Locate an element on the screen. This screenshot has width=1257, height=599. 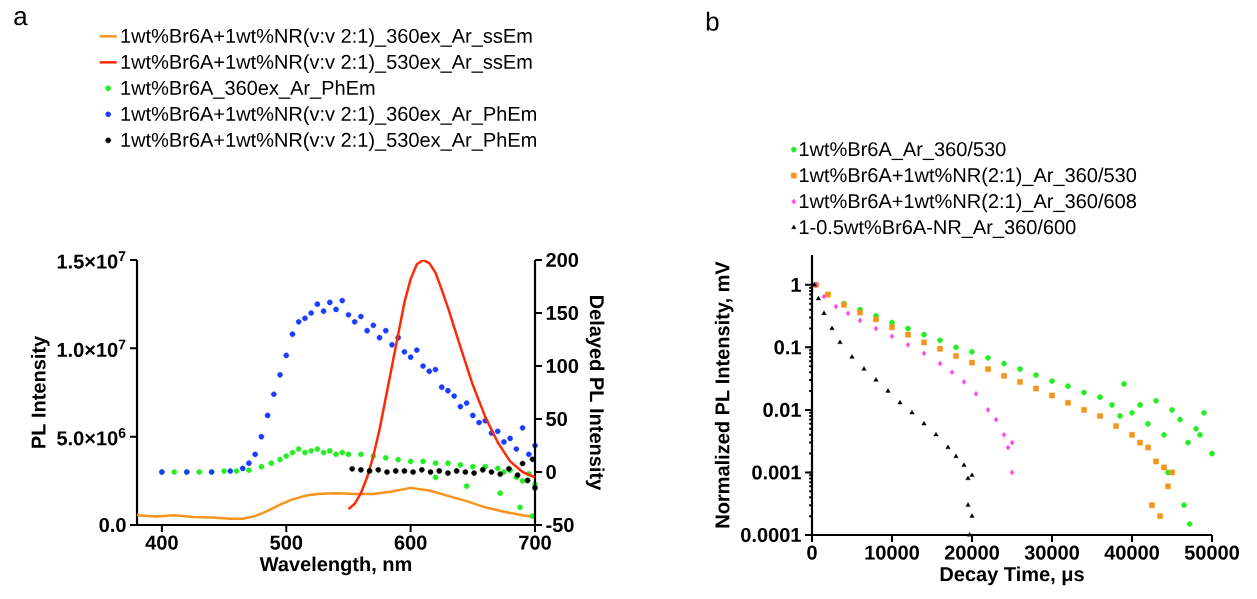
y2-tick-label: 100 is located at coordinates (562, 366).